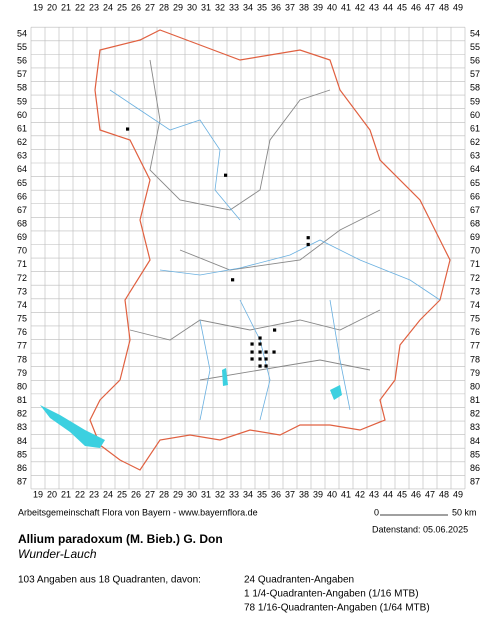  What do you see at coordinates (22, 359) in the screenshot?
I see `row-label: 78` at bounding box center [22, 359].